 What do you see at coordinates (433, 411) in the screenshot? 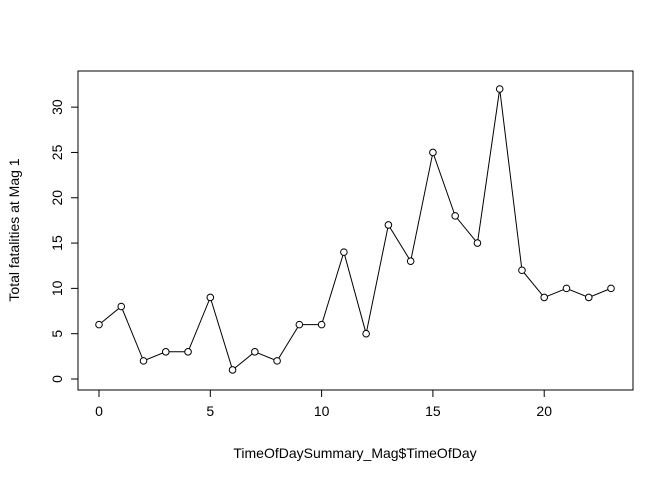
I see `x-tick-label: 15` at bounding box center [433, 411].